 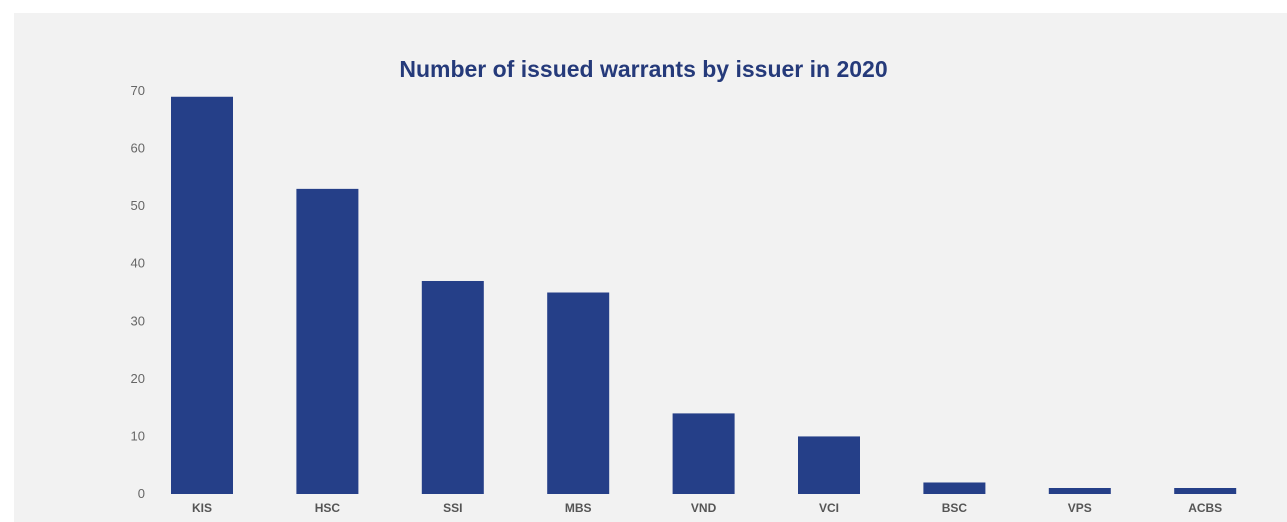 What do you see at coordinates (1205, 508) in the screenshot?
I see `x-tick-label: ACBS` at bounding box center [1205, 508].